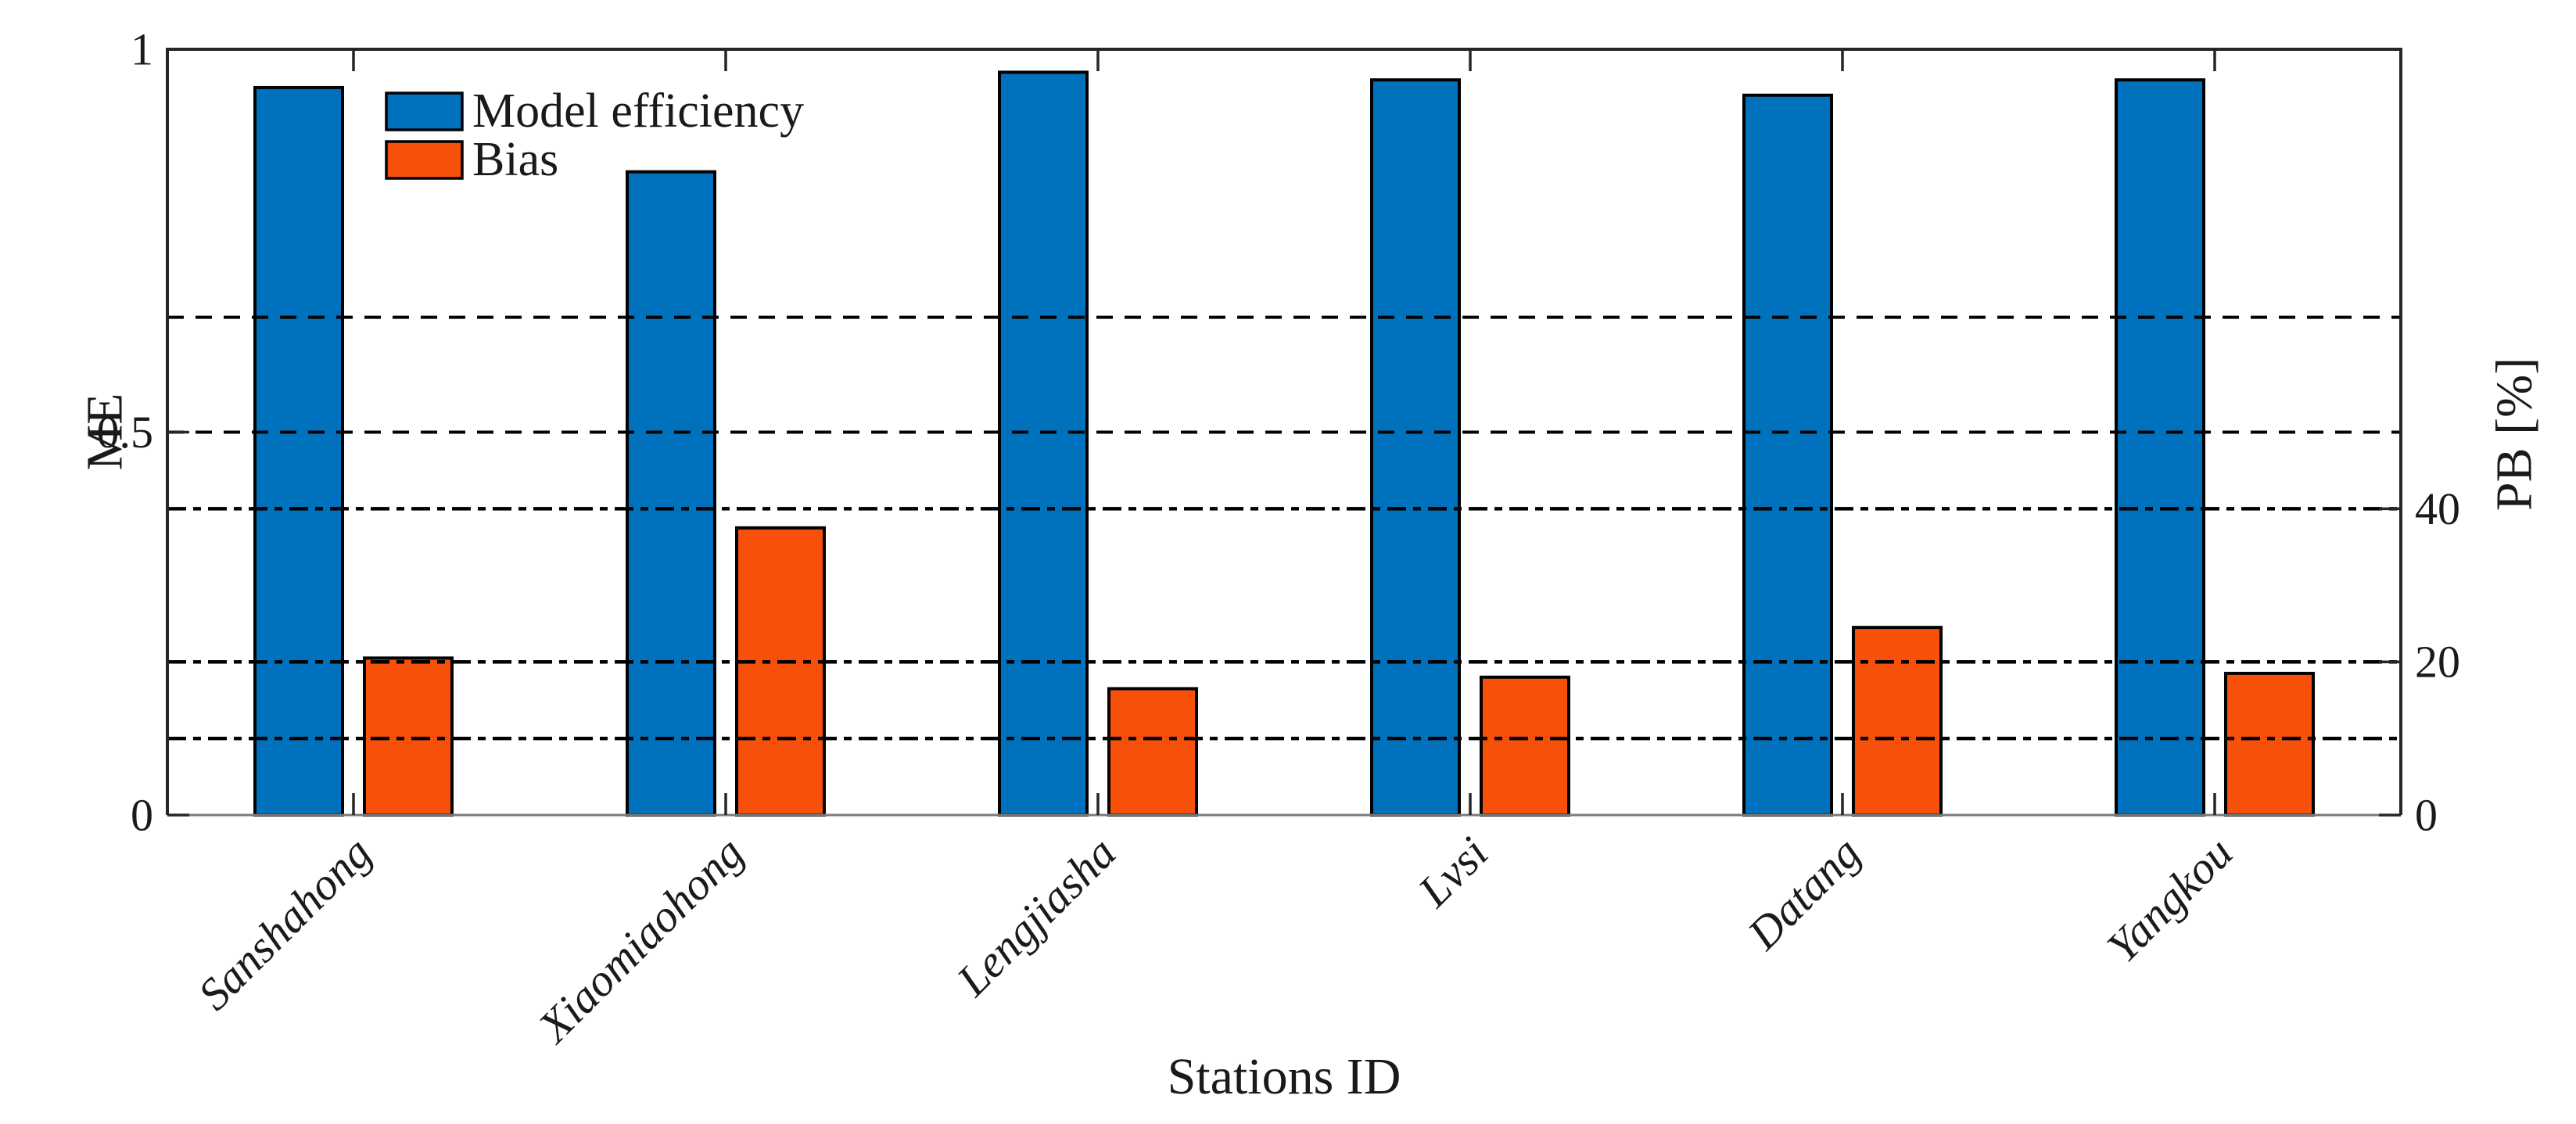  Describe the element at coordinates (671, 493) in the screenshot. I see `bar-model-efficiency-xiaomiaohong` at that location.